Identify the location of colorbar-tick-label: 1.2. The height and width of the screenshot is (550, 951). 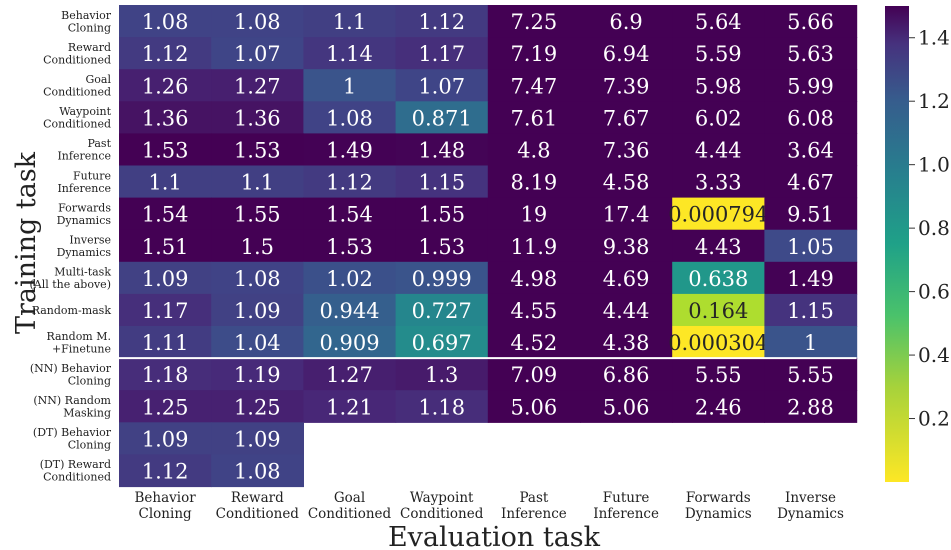
(934, 101).